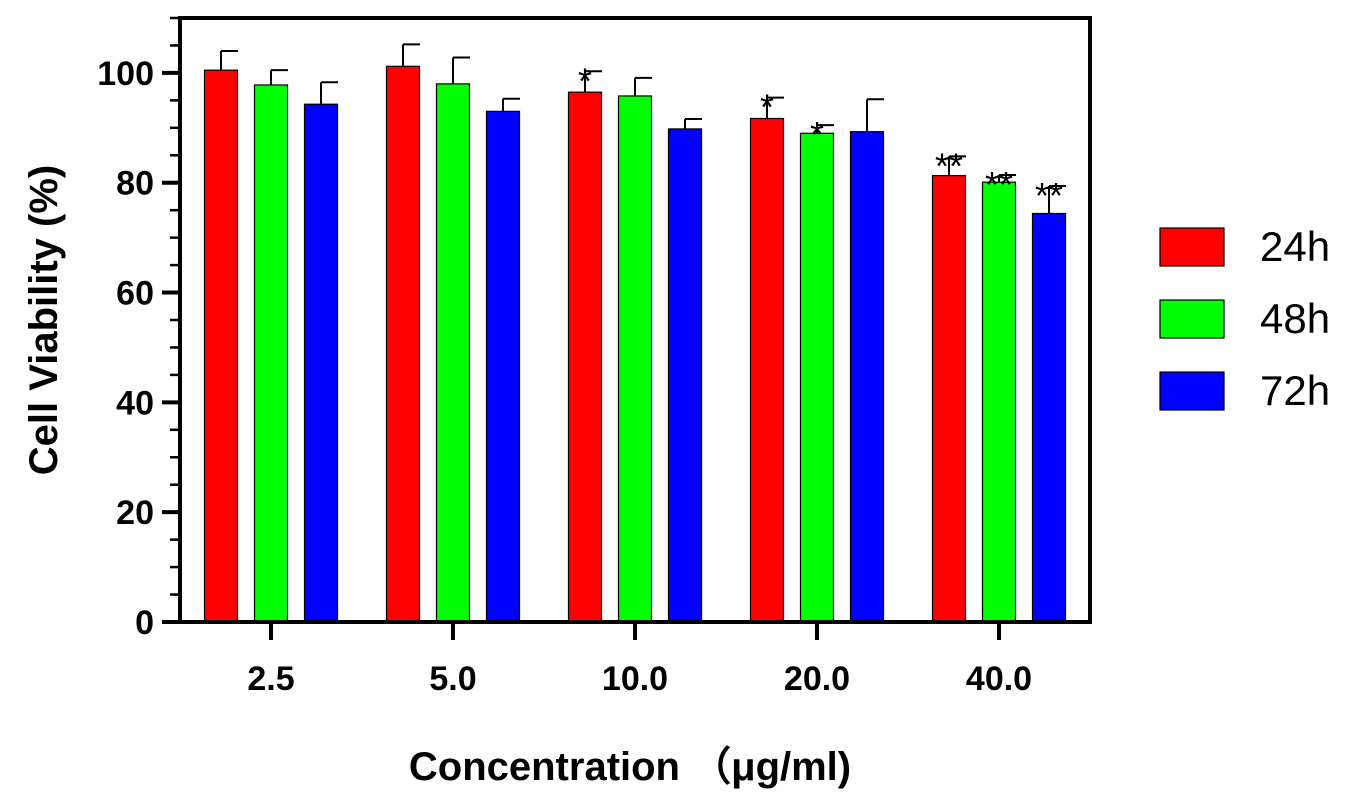 Image resolution: width=1358 pixels, height=803 pixels. I want to click on legend-swatch-24h, so click(1192, 247).